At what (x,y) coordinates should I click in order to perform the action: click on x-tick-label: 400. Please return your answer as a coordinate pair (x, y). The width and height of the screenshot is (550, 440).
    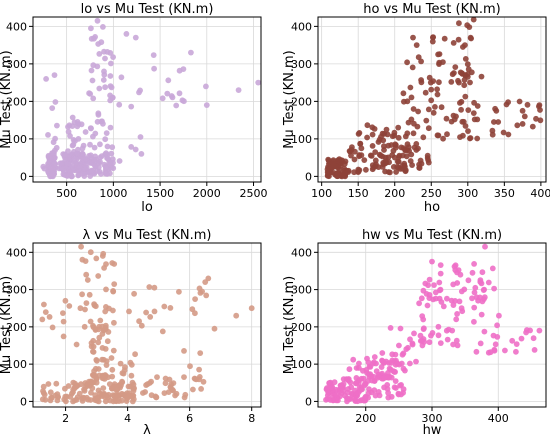
    Looking at the image, I should click on (498, 418).